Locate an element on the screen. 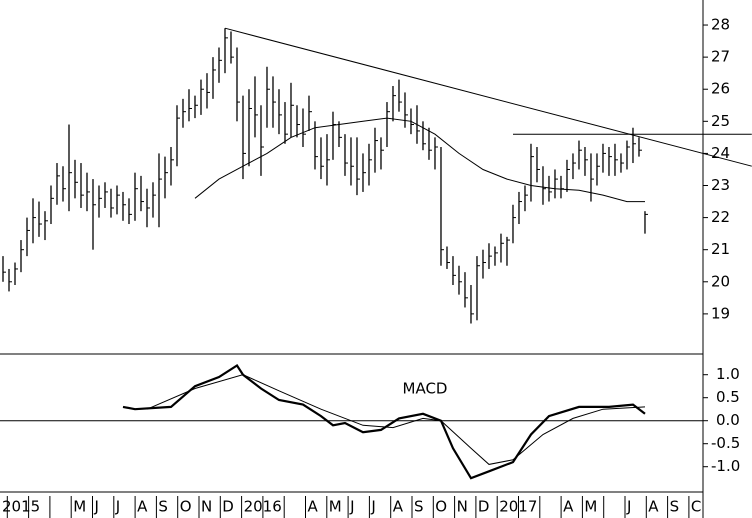  y-tick-label: 0.5 is located at coordinates (728, 397).